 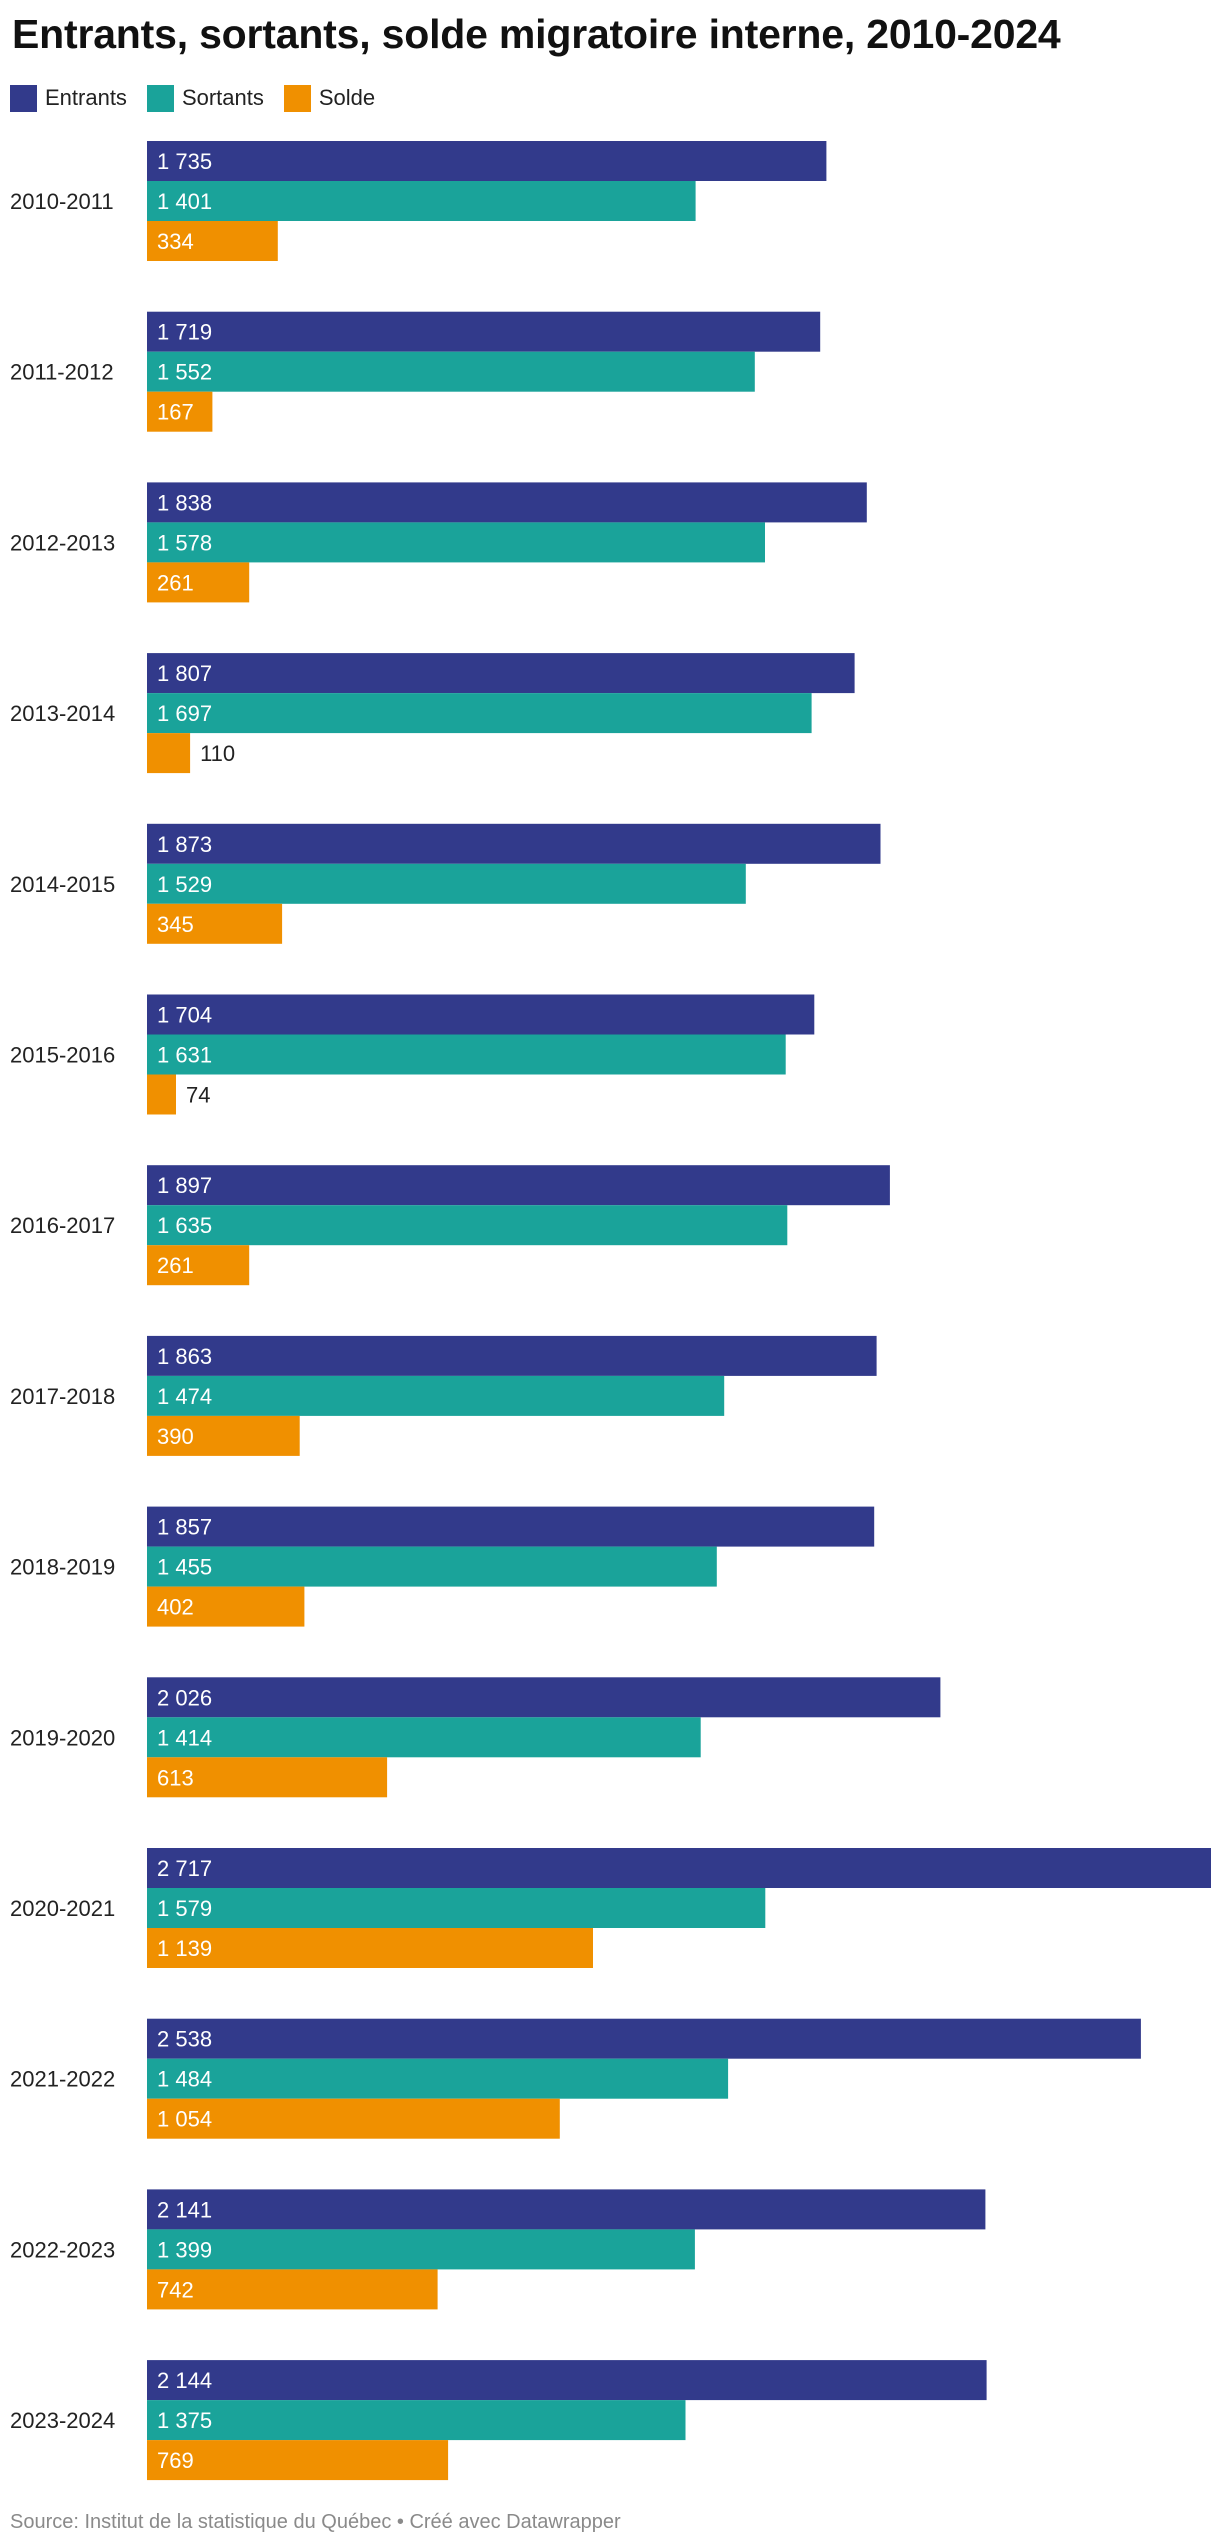 I want to click on bar-group-2017-2018: 2017-2018 1 863 1 474 390, so click(x=443, y=1395).